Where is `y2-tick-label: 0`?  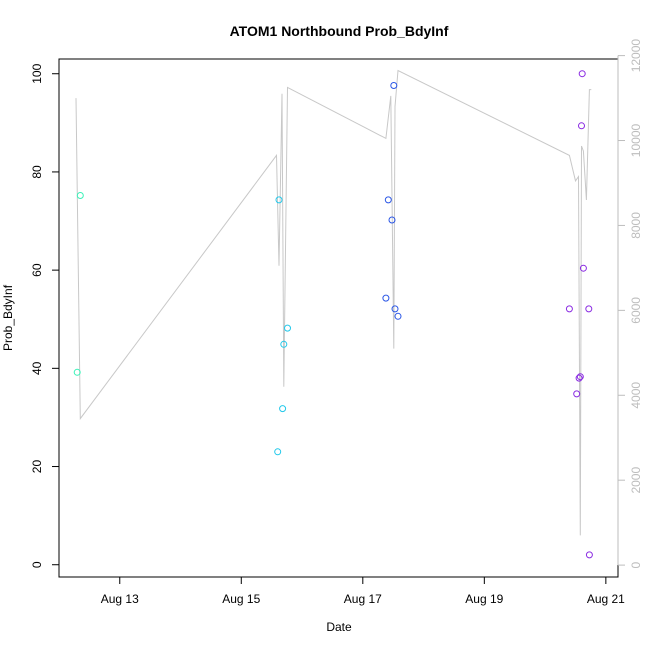
y2-tick-label: 0 is located at coordinates (636, 564).